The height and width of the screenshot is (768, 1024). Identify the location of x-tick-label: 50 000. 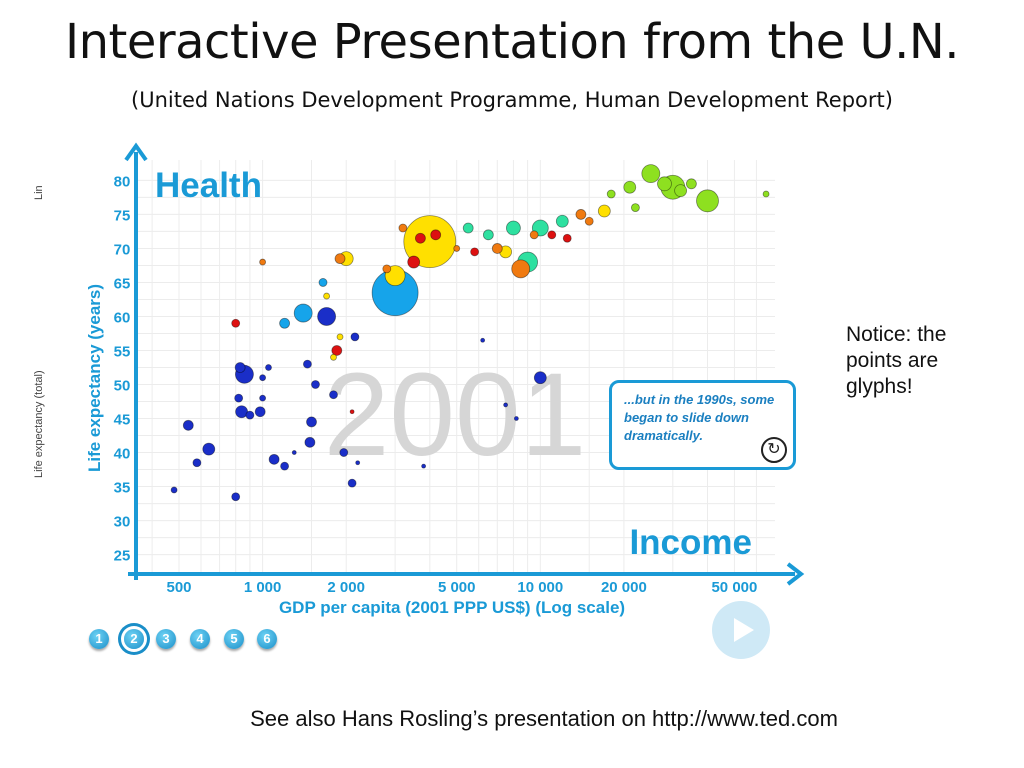
(734, 587).